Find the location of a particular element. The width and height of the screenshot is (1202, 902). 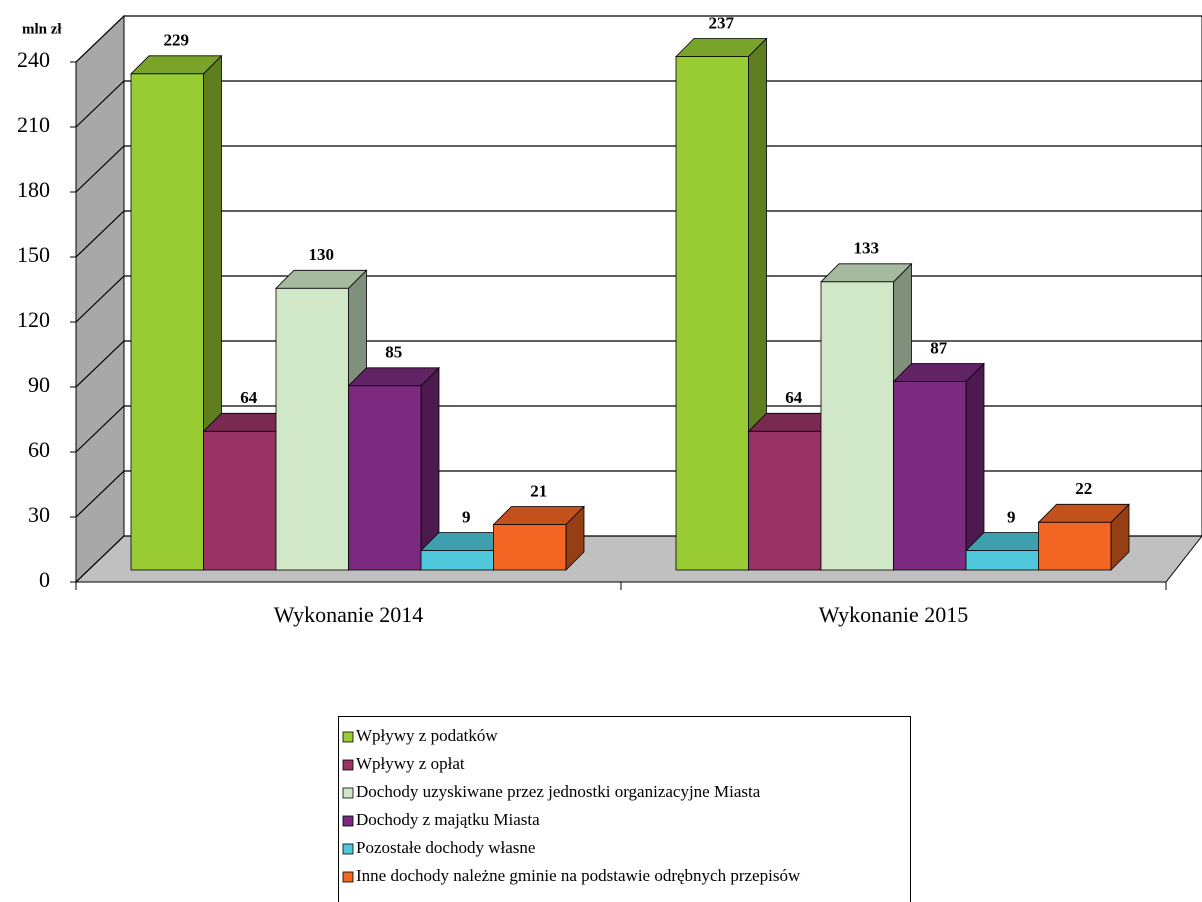

y-tick-label: 210 is located at coordinates (33, 124).